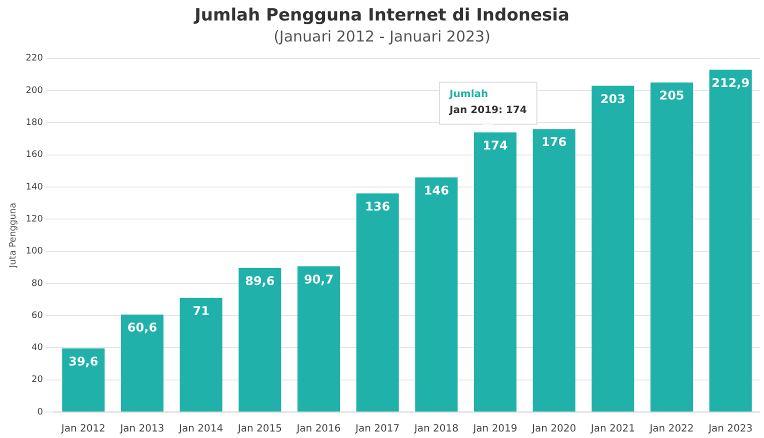  Describe the element at coordinates (731, 83) in the screenshot. I see `data-label: 212,9` at that location.